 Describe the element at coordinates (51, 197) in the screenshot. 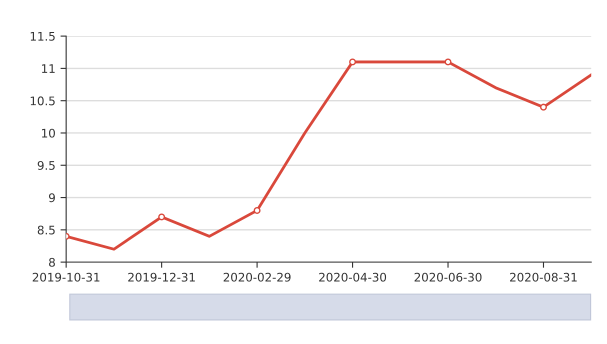

I see `y-tick-label: 9` at that location.